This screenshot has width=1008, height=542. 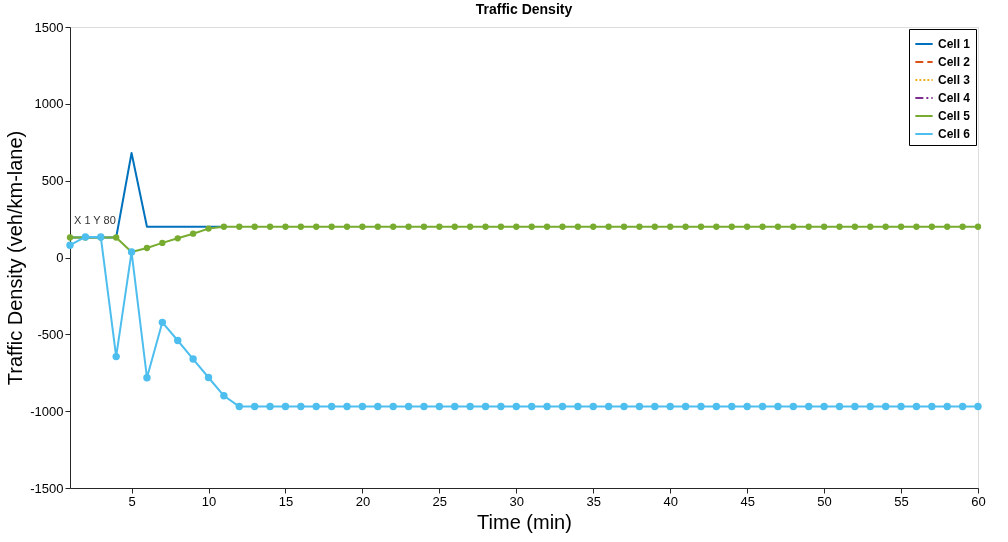 I want to click on x-tick-label: 15, so click(x=286, y=501).